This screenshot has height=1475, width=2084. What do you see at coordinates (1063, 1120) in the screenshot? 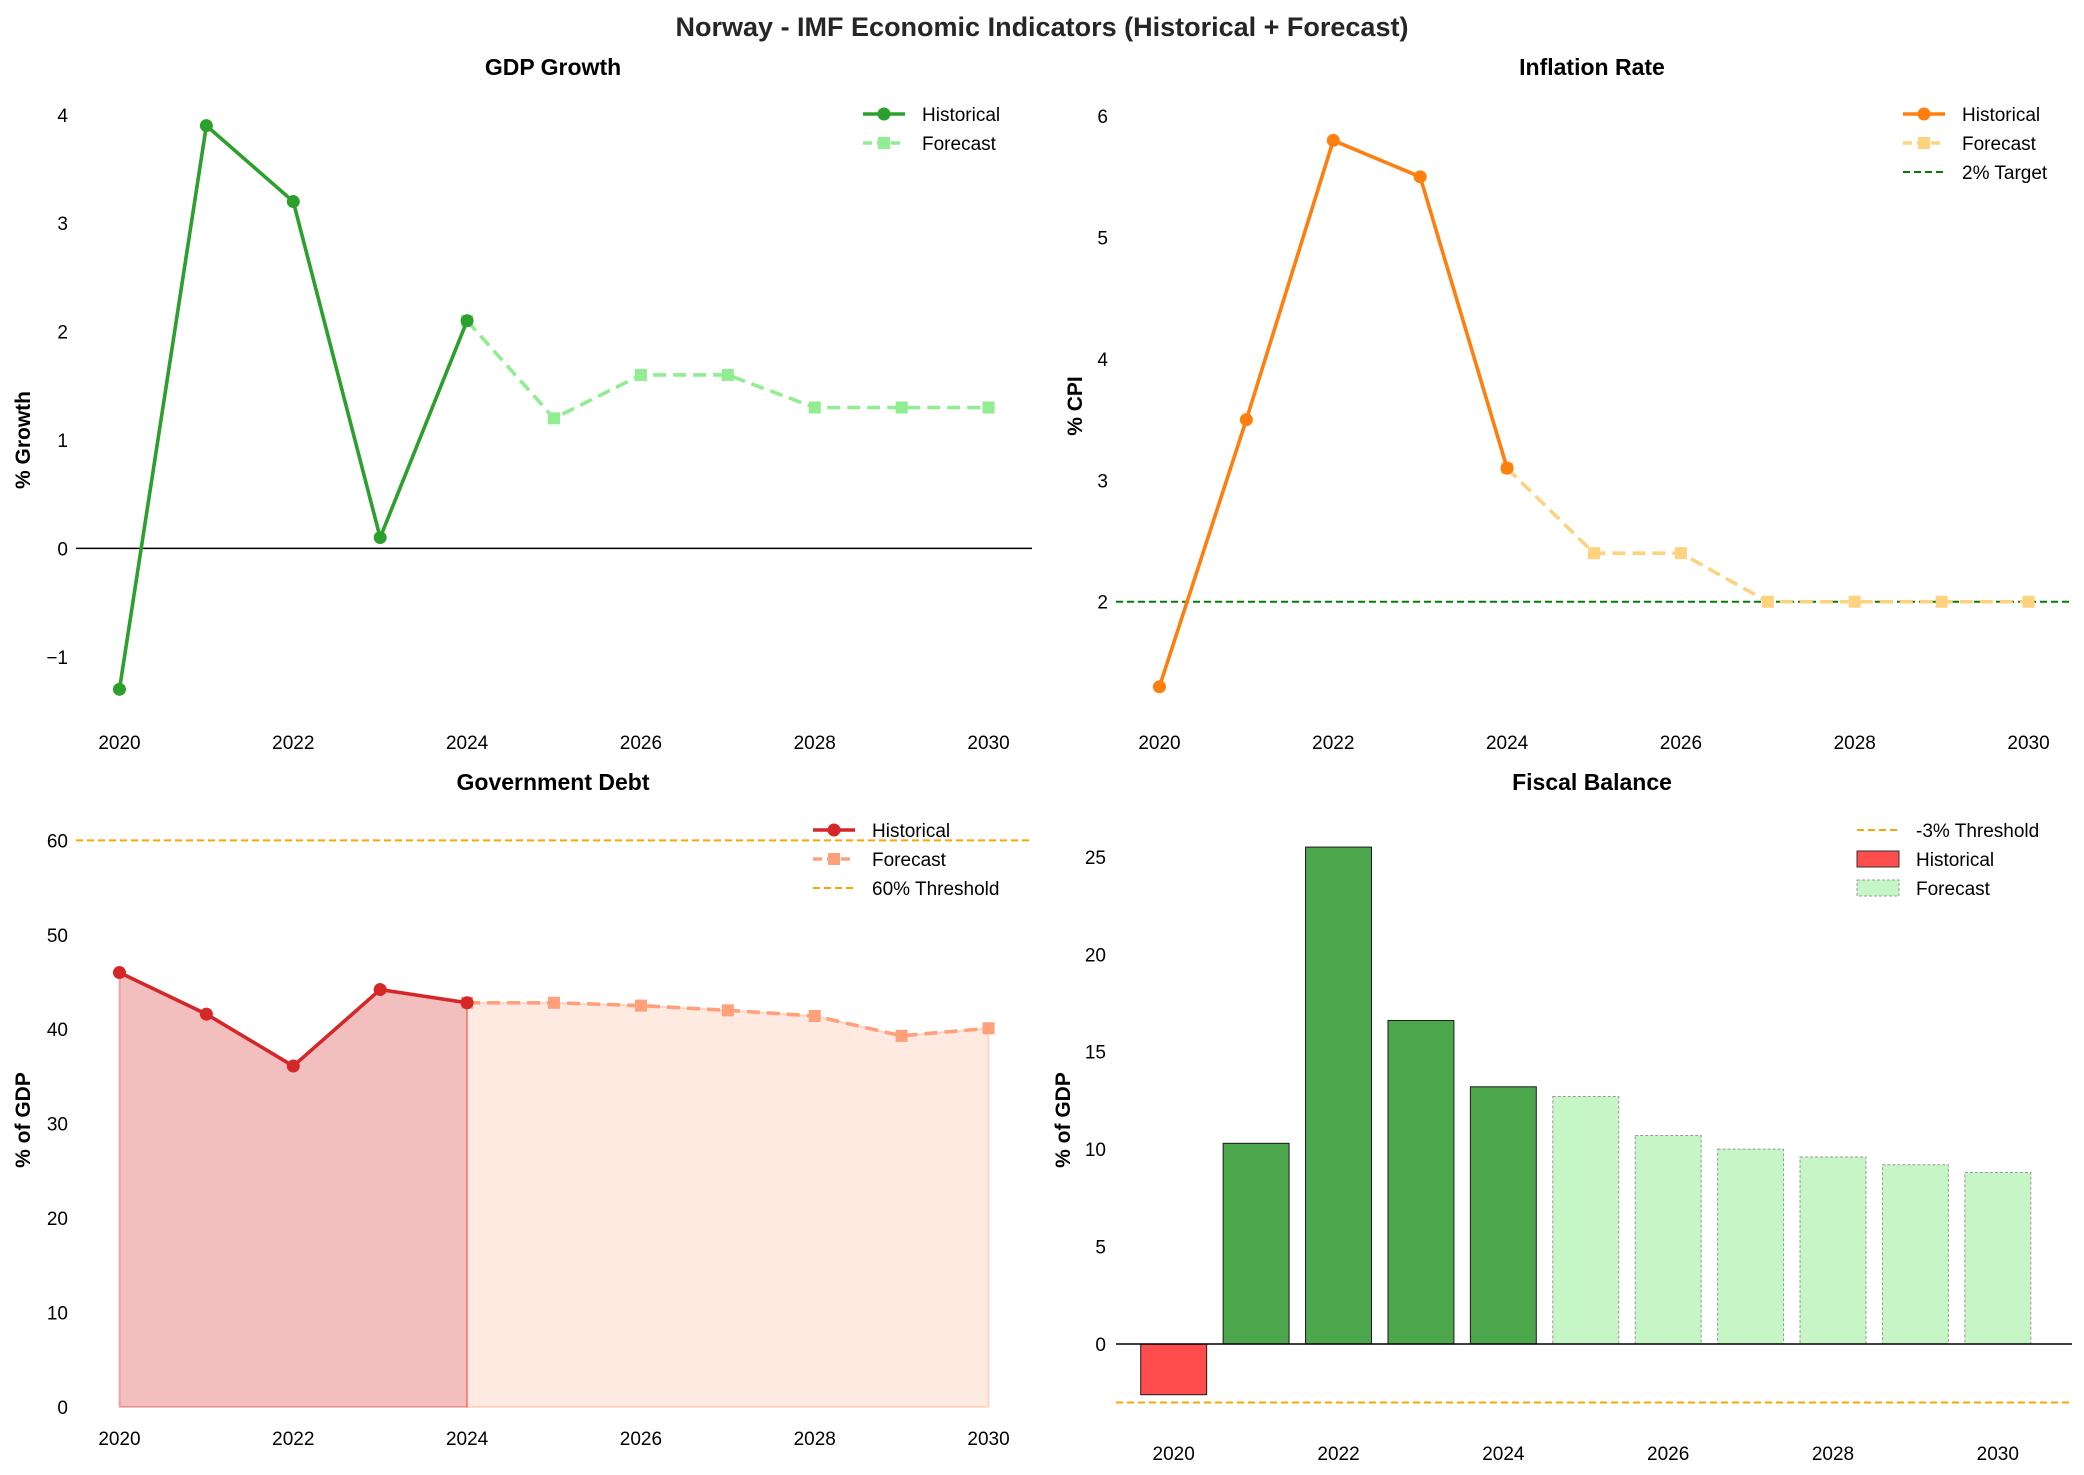
I see `balance-y-axis-label: % of GDP` at bounding box center [1063, 1120].